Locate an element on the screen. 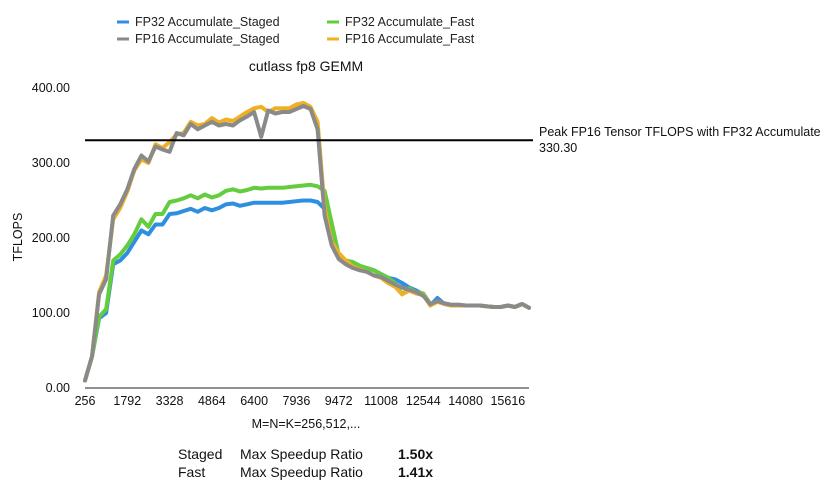 The height and width of the screenshot is (501, 835). x-tick-label: 7936 is located at coordinates (297, 401).